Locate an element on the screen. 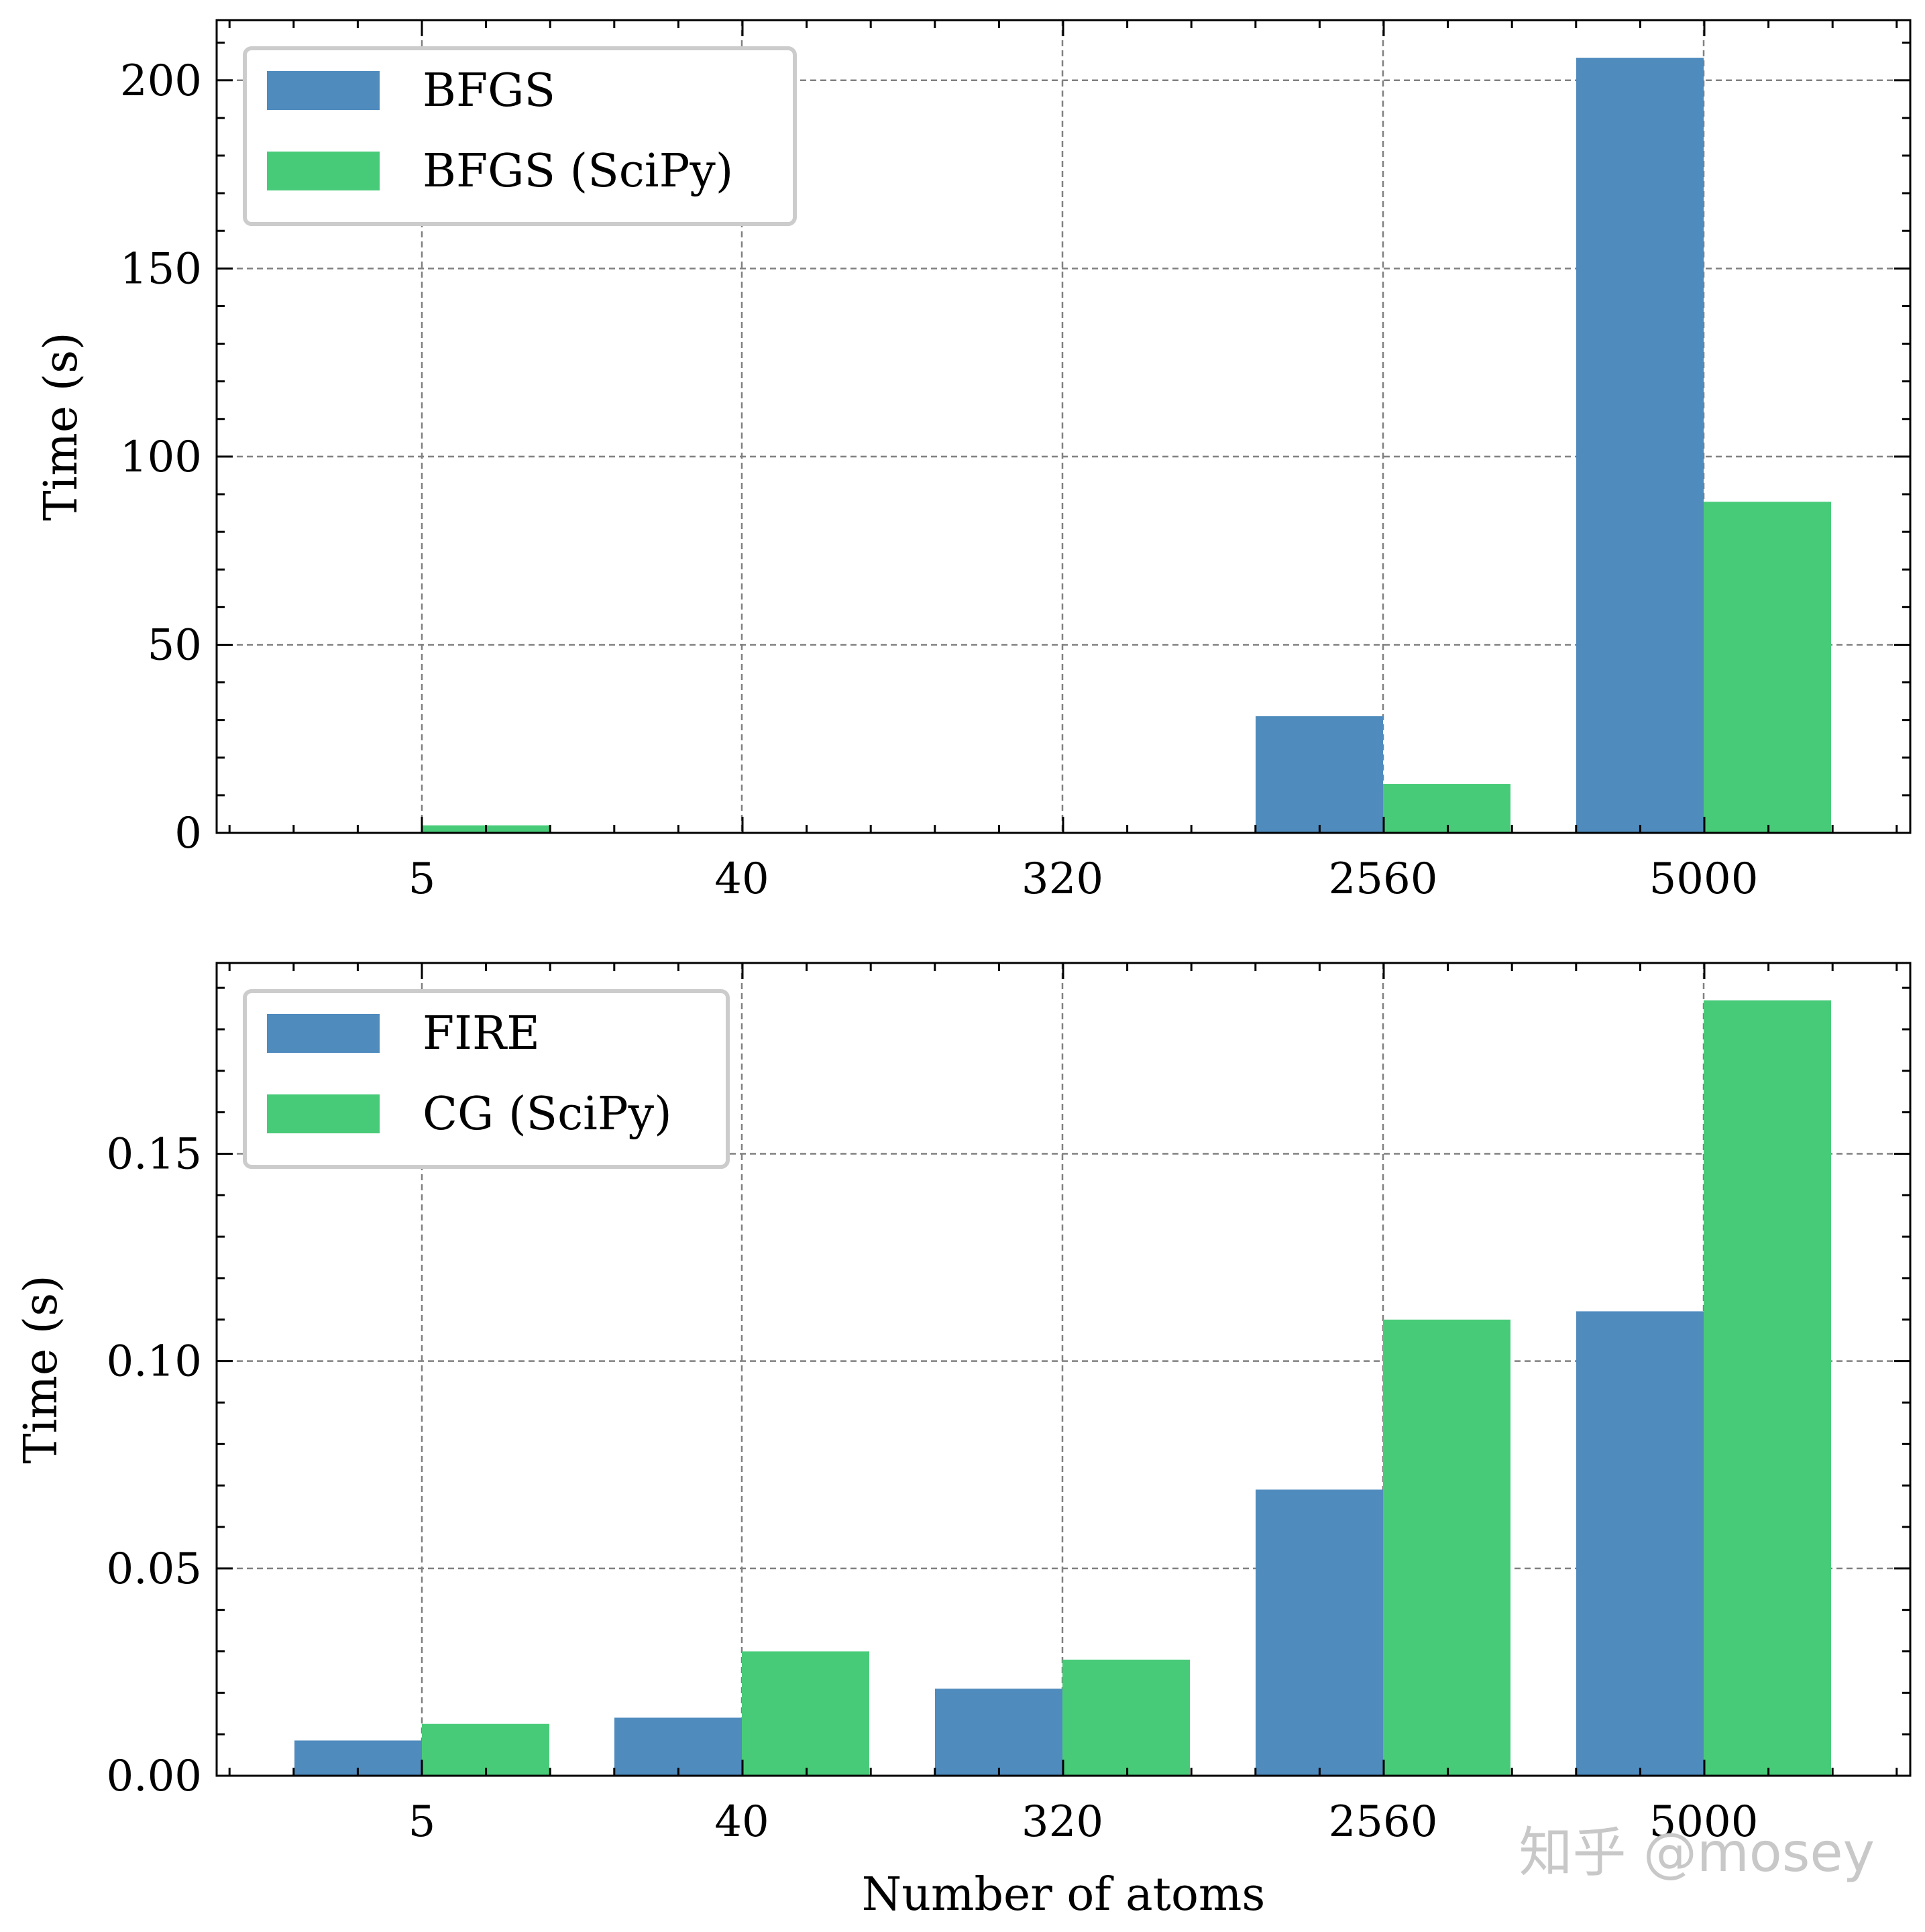 This screenshot has width=1925, height=1932. legend-label: BFGS (SciPy) is located at coordinates (578, 171).